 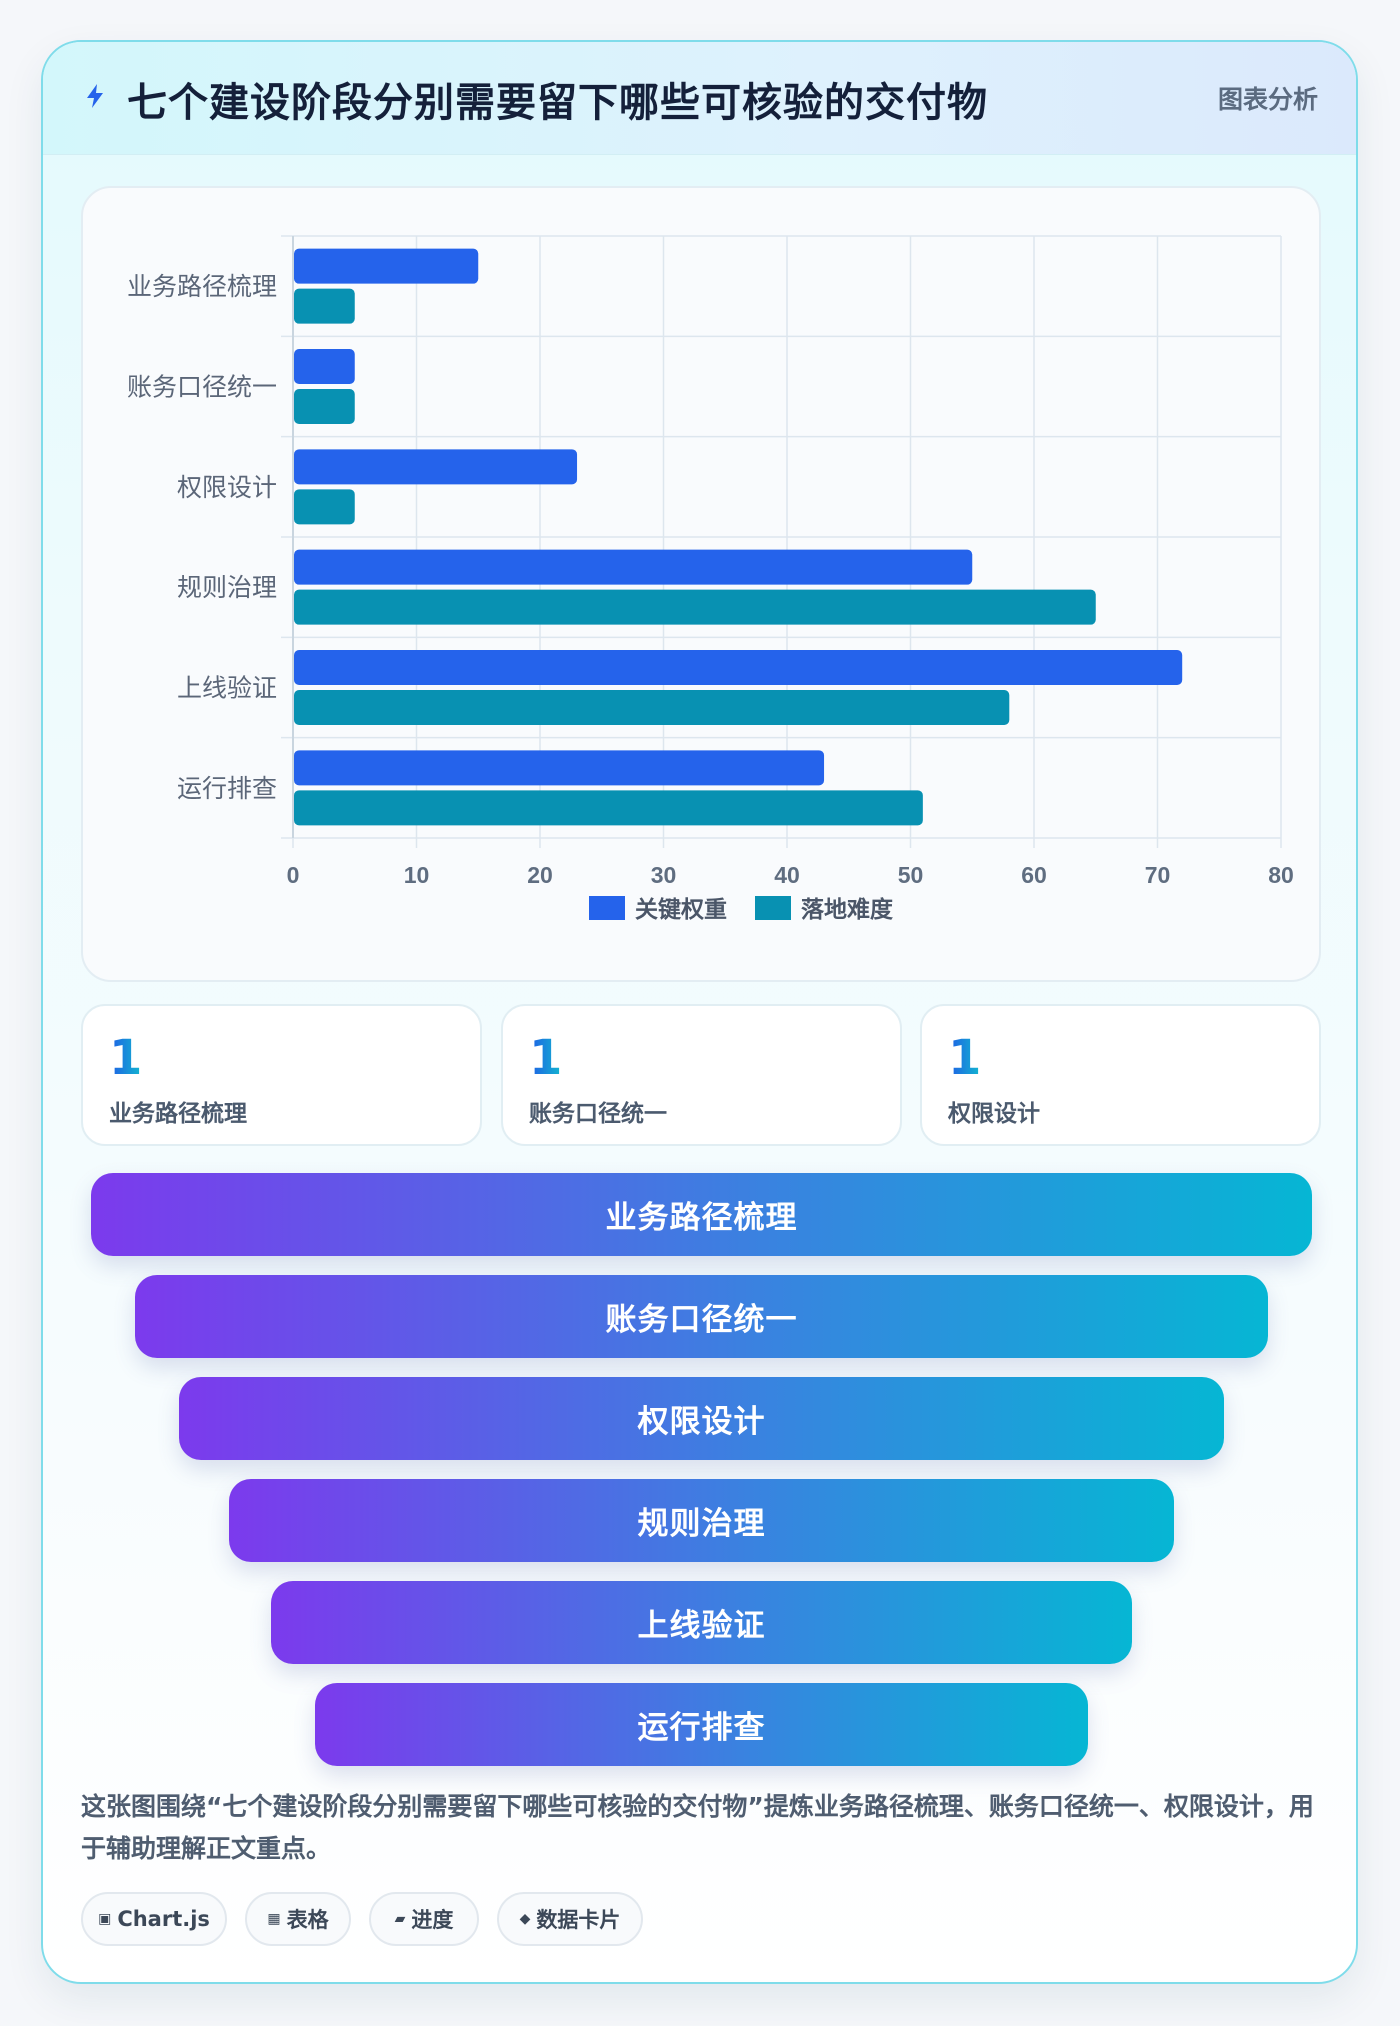 What do you see at coordinates (578, 1920) in the screenshot?
I see `chip-label: 数据卡片` at bounding box center [578, 1920].